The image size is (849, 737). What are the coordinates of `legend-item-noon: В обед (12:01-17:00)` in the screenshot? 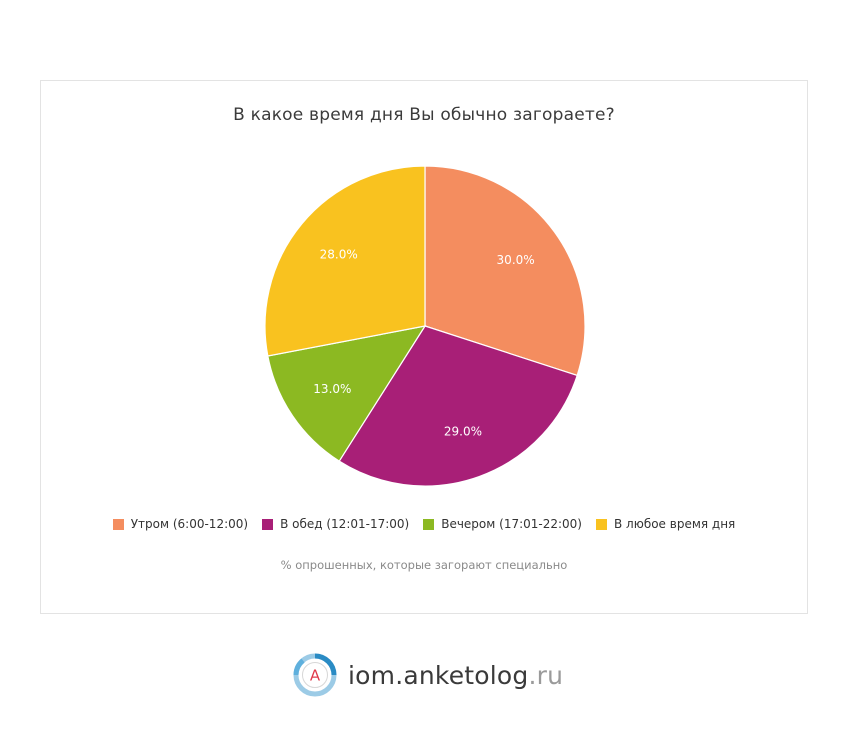 It's located at (335, 524).